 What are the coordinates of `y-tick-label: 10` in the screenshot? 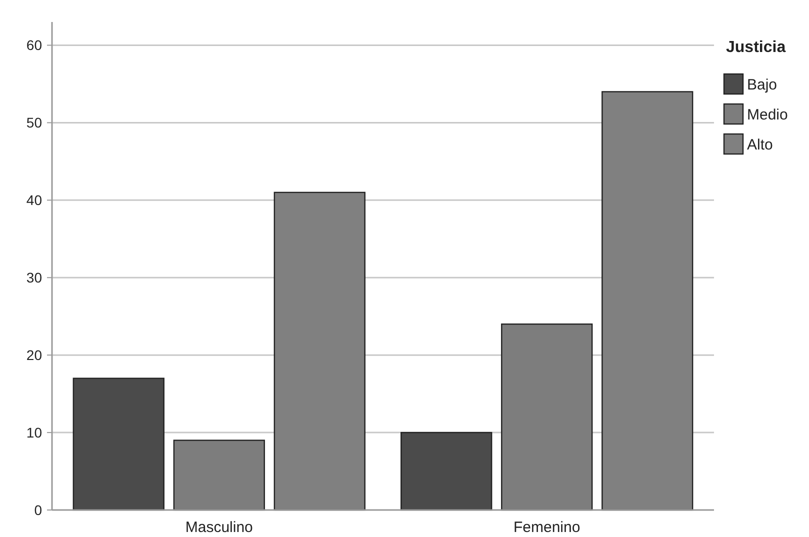 It's located at (34, 432).